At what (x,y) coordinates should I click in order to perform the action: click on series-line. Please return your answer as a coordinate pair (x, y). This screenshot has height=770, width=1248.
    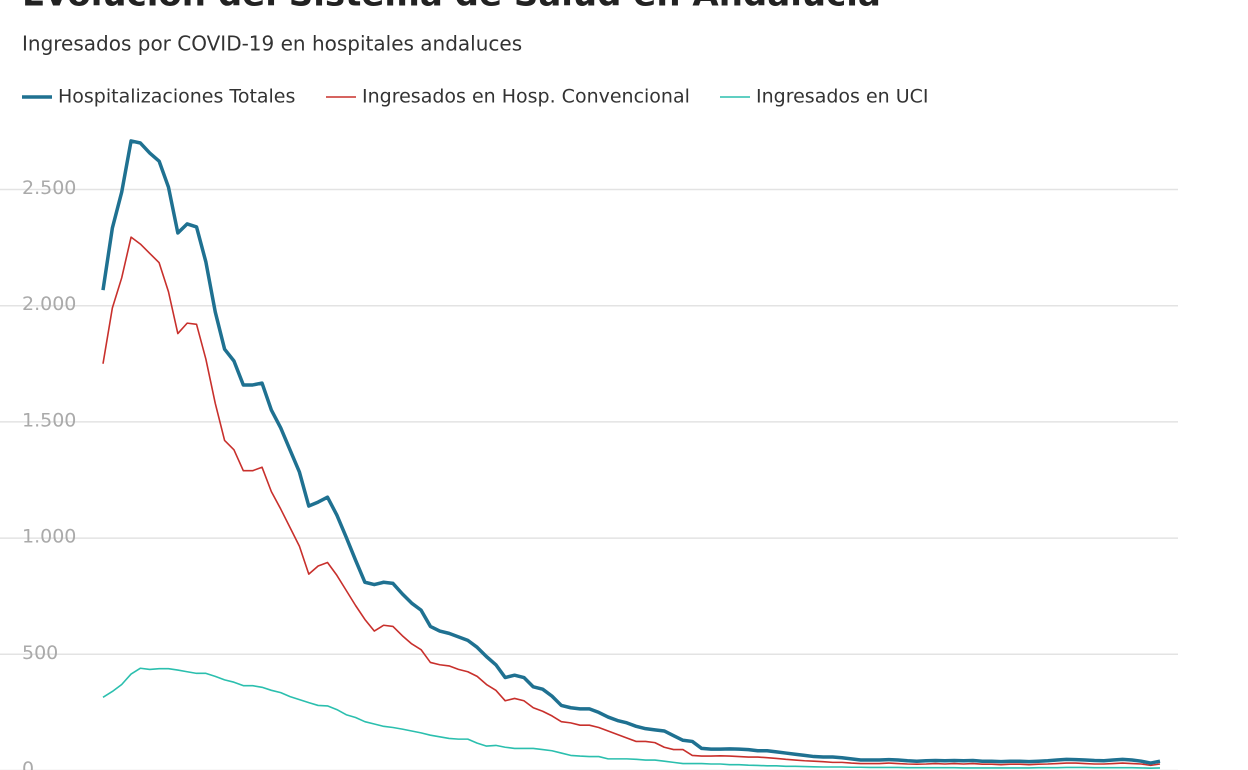
    Looking at the image, I should click on (631, 718).